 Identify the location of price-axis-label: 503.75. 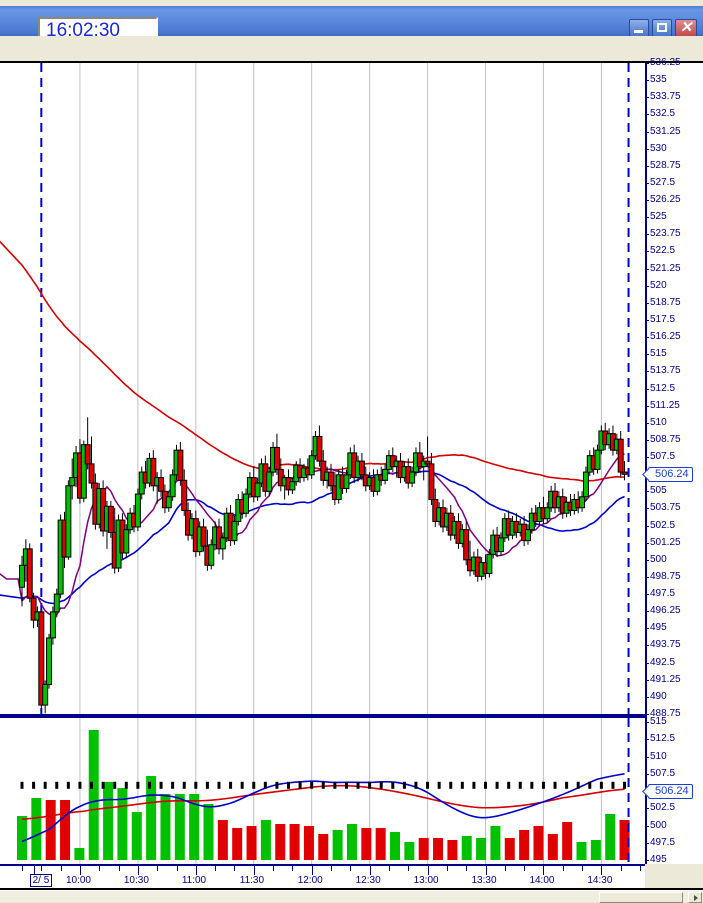
(665, 508).